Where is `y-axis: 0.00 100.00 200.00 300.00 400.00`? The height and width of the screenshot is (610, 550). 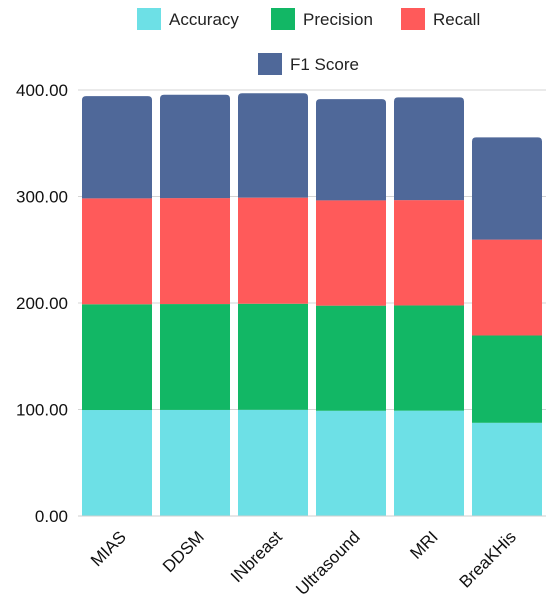 y-axis: 0.00 100.00 200.00 300.00 400.00 is located at coordinates (42, 303).